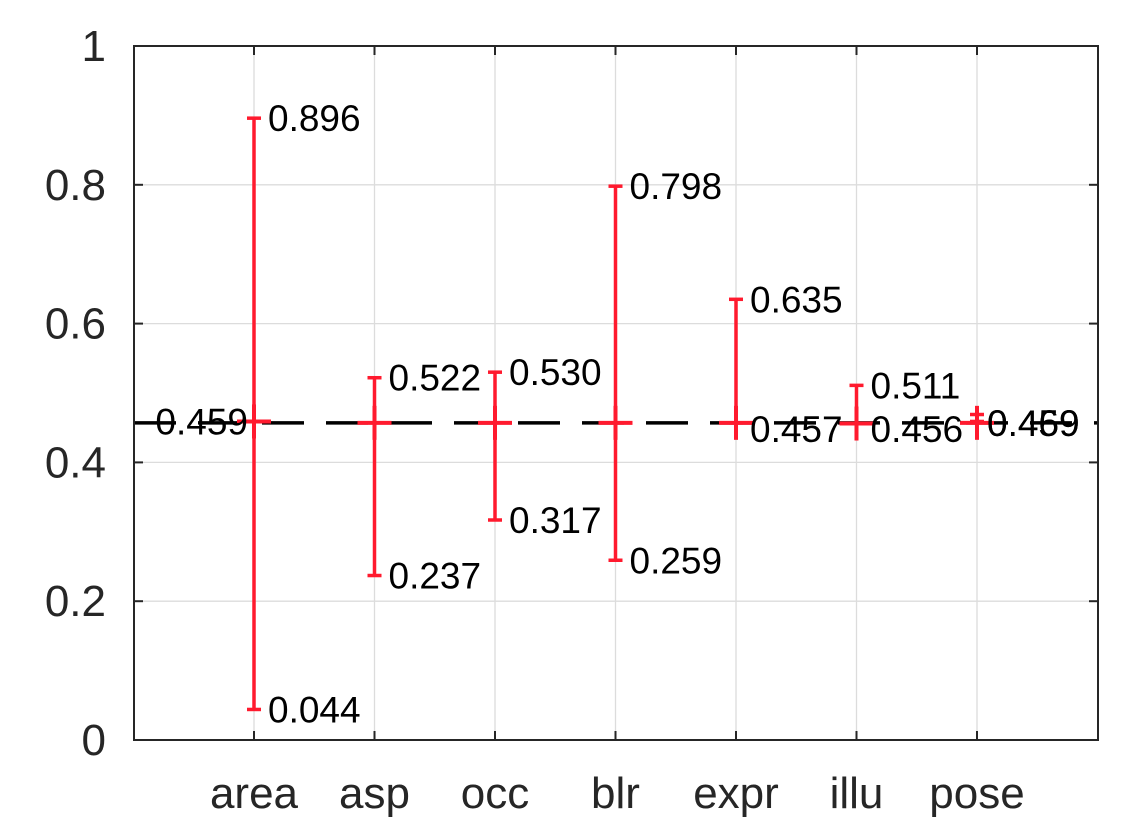  I want to click on errorbar-area, so click(254, 414).